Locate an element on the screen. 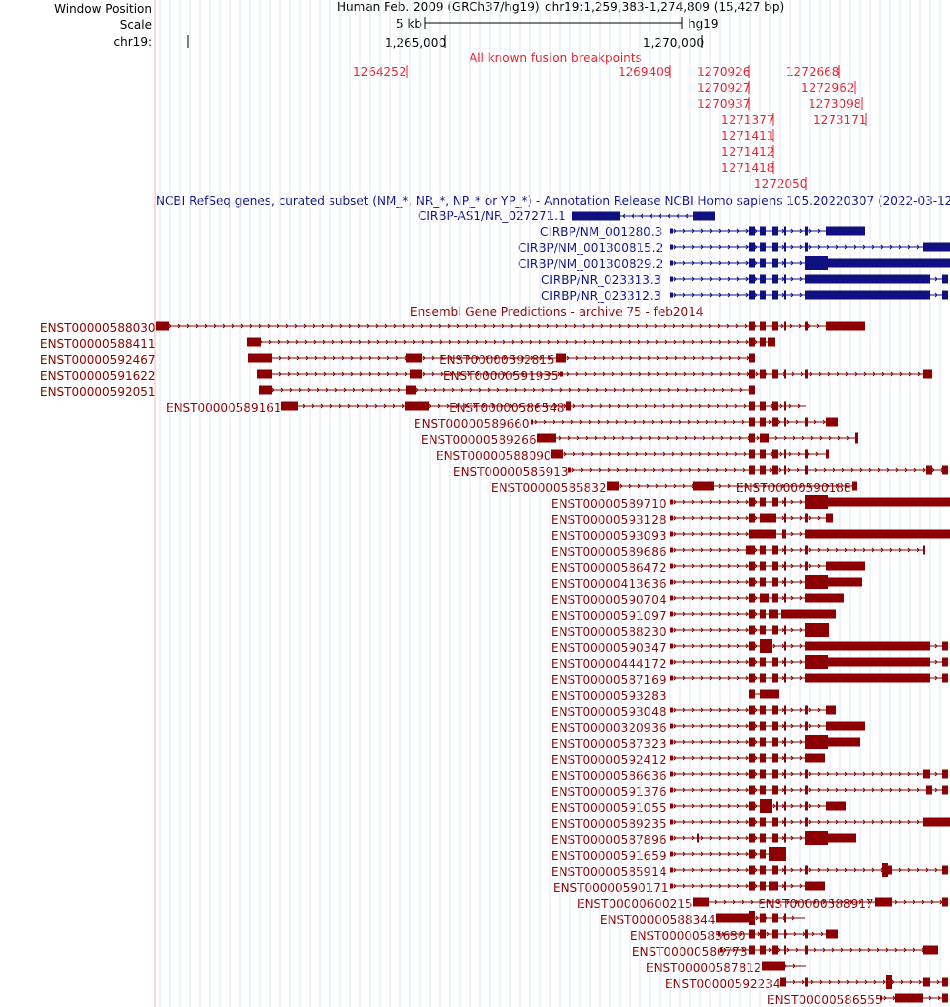  breakpoint-label: 1271418 is located at coordinates (748, 168).